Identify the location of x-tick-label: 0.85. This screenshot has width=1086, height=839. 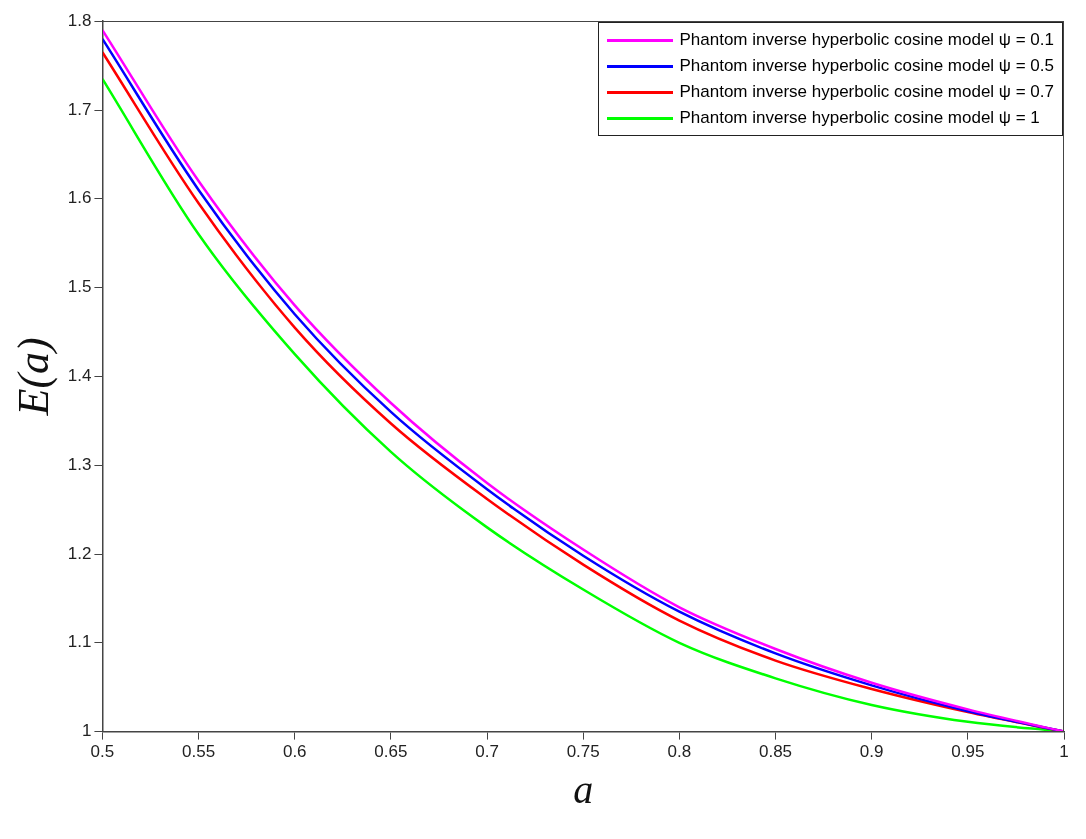
(775, 752).